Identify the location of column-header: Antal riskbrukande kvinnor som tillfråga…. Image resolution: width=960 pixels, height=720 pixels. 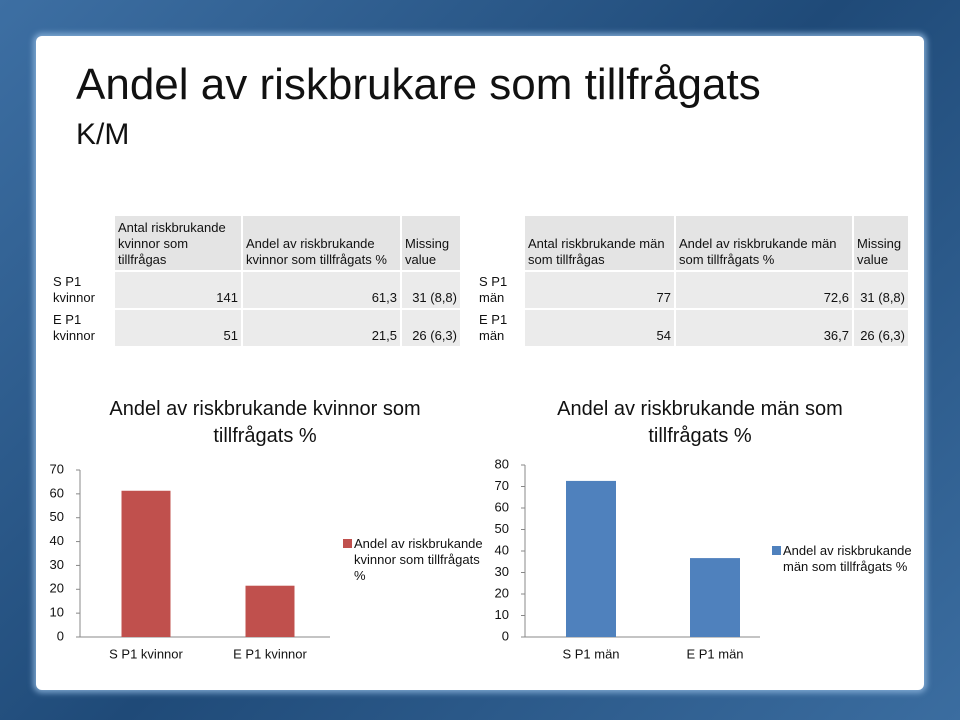
(178, 243).